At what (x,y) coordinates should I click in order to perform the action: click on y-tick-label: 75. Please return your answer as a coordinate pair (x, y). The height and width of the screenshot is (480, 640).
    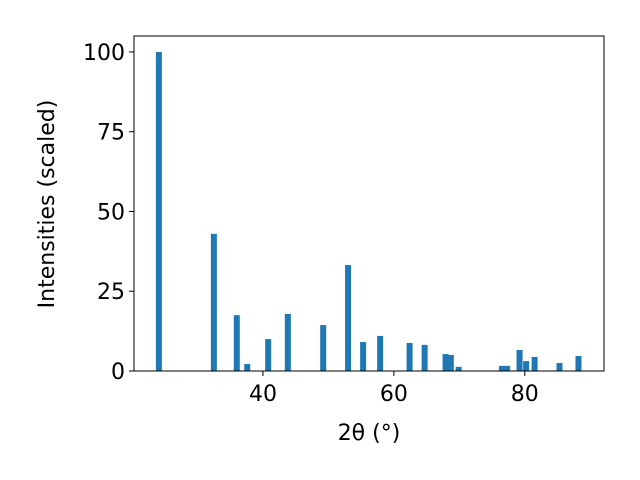
    Looking at the image, I should click on (111, 133).